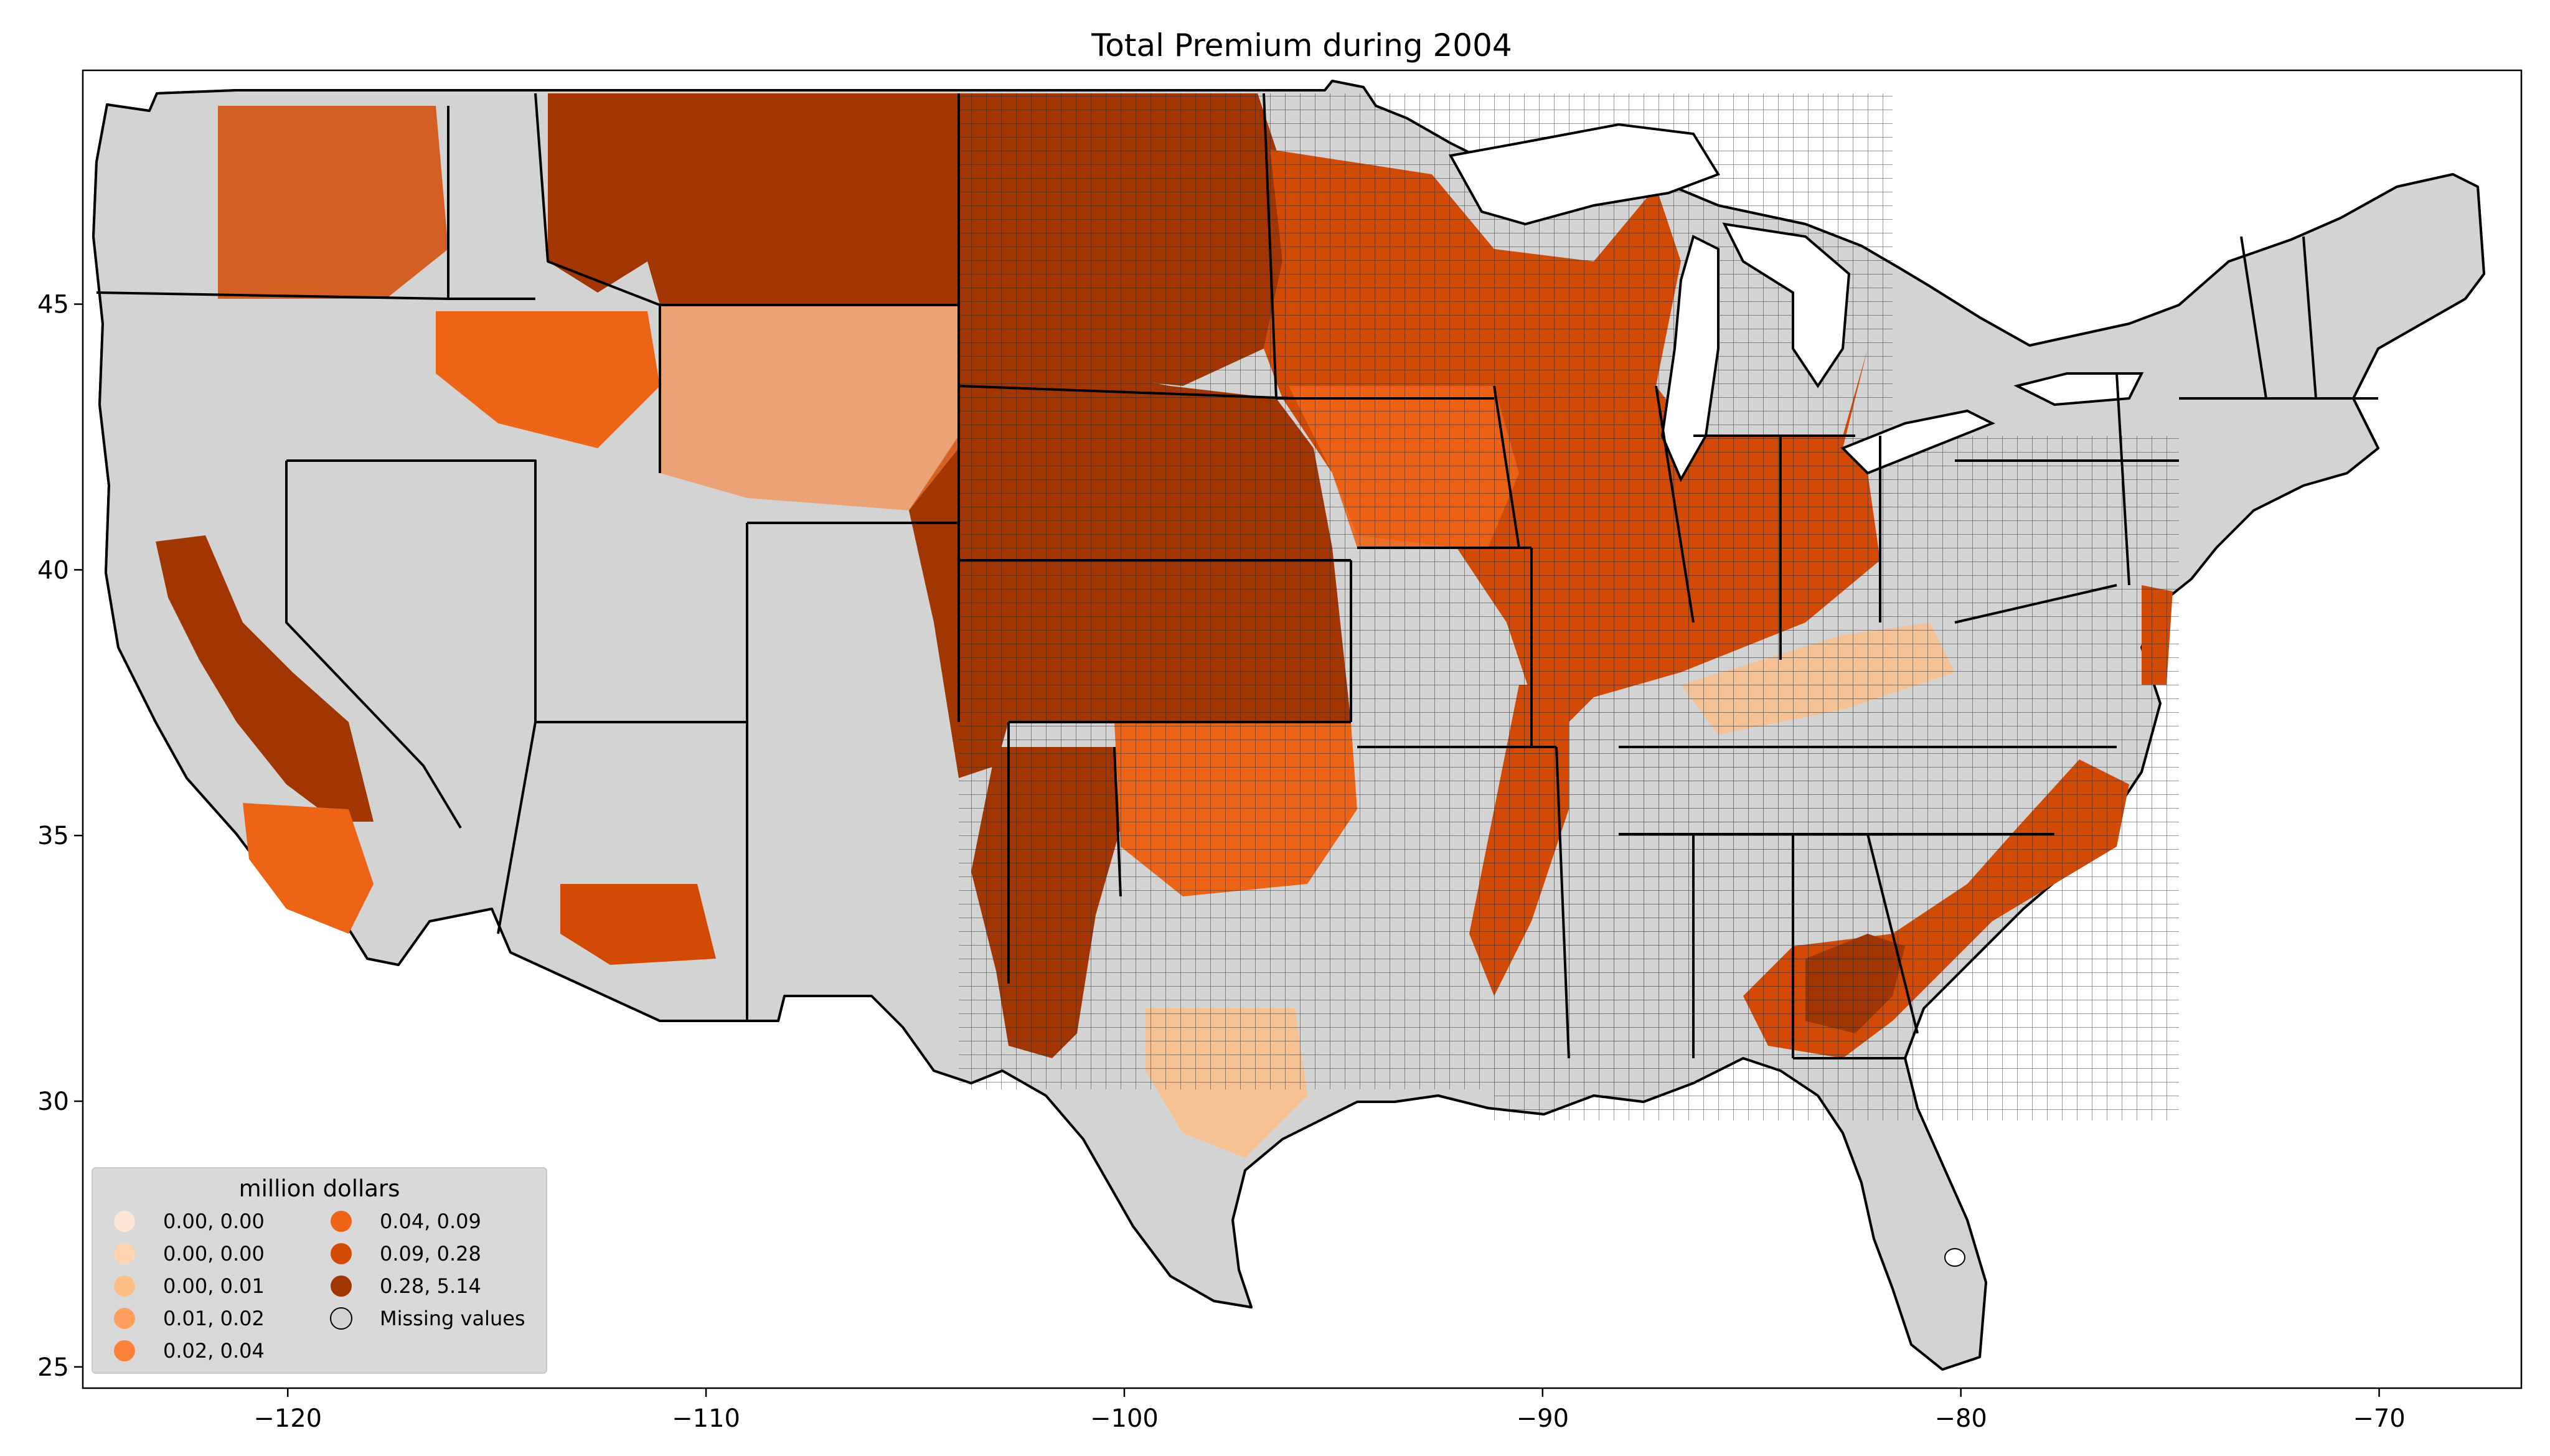 The image size is (2550, 1456). Describe the element at coordinates (430, 1254) in the screenshot. I see `legend-label: 0.09, 0.28` at that location.